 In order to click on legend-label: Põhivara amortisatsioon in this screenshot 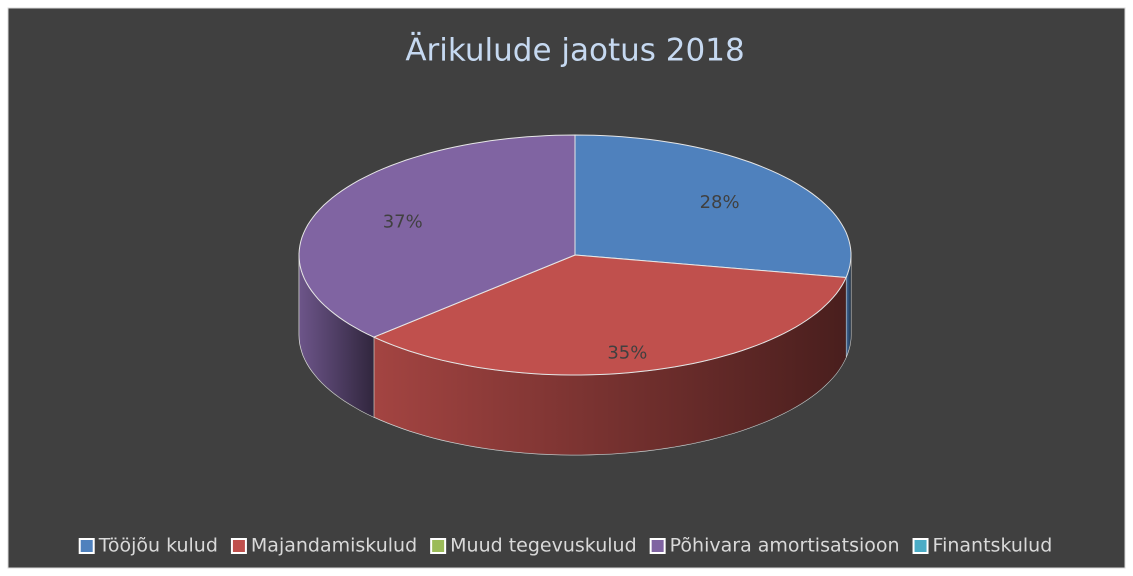, I will do `click(785, 546)`.